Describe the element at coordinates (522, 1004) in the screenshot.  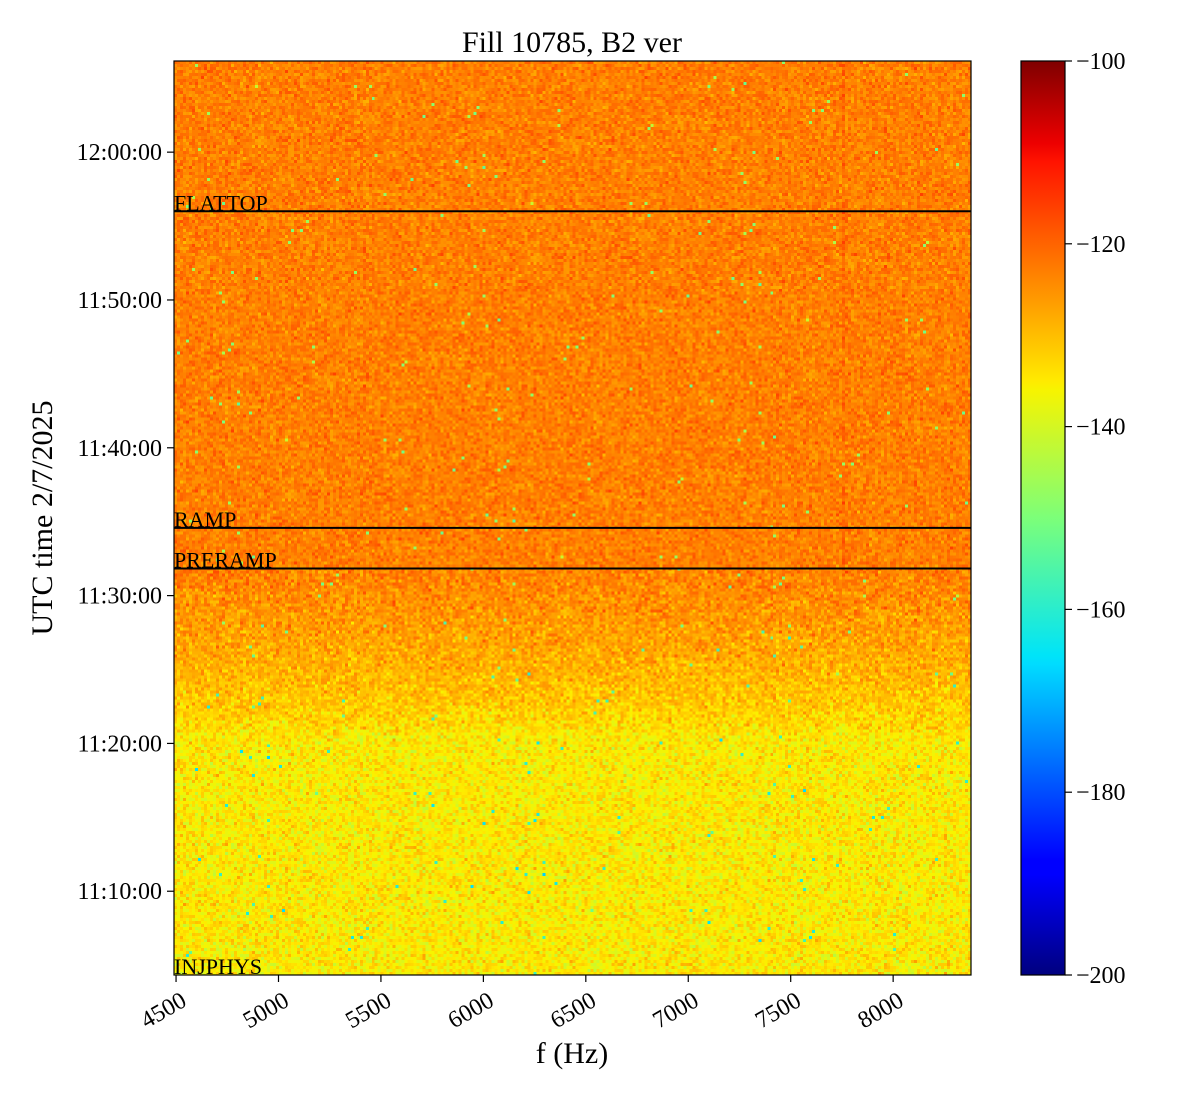
I see `x-axis: 4500 5000 5500 6000 6500 7000 7500 8000` at that location.